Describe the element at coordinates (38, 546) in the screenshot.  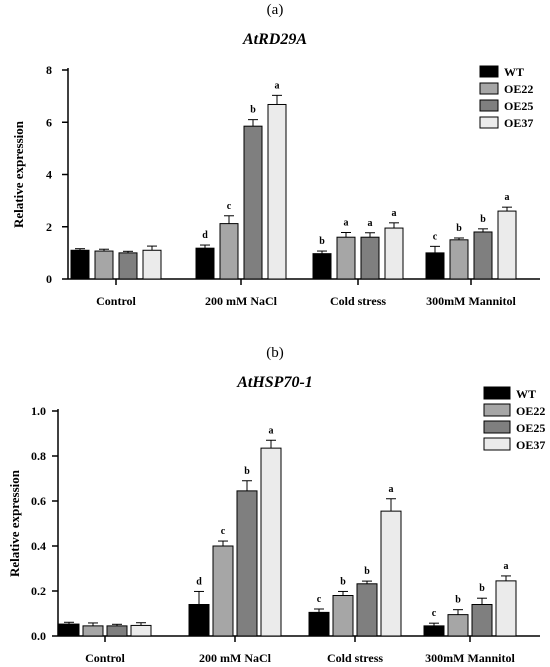
I see `y-tick-label: 0.4` at that location.